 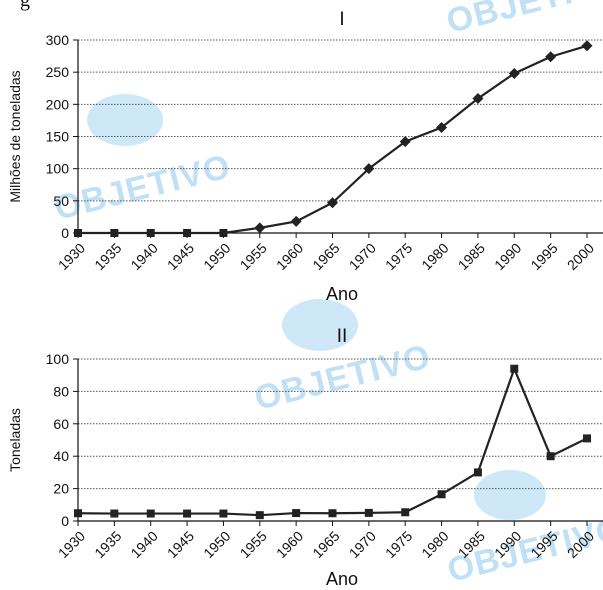 I want to click on y-tick-label: 80, so click(x=61, y=391).